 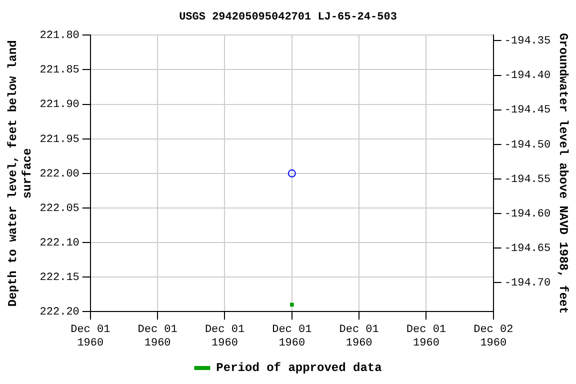 I want to click on y2-tick-label: -194.65, so click(x=527, y=248).